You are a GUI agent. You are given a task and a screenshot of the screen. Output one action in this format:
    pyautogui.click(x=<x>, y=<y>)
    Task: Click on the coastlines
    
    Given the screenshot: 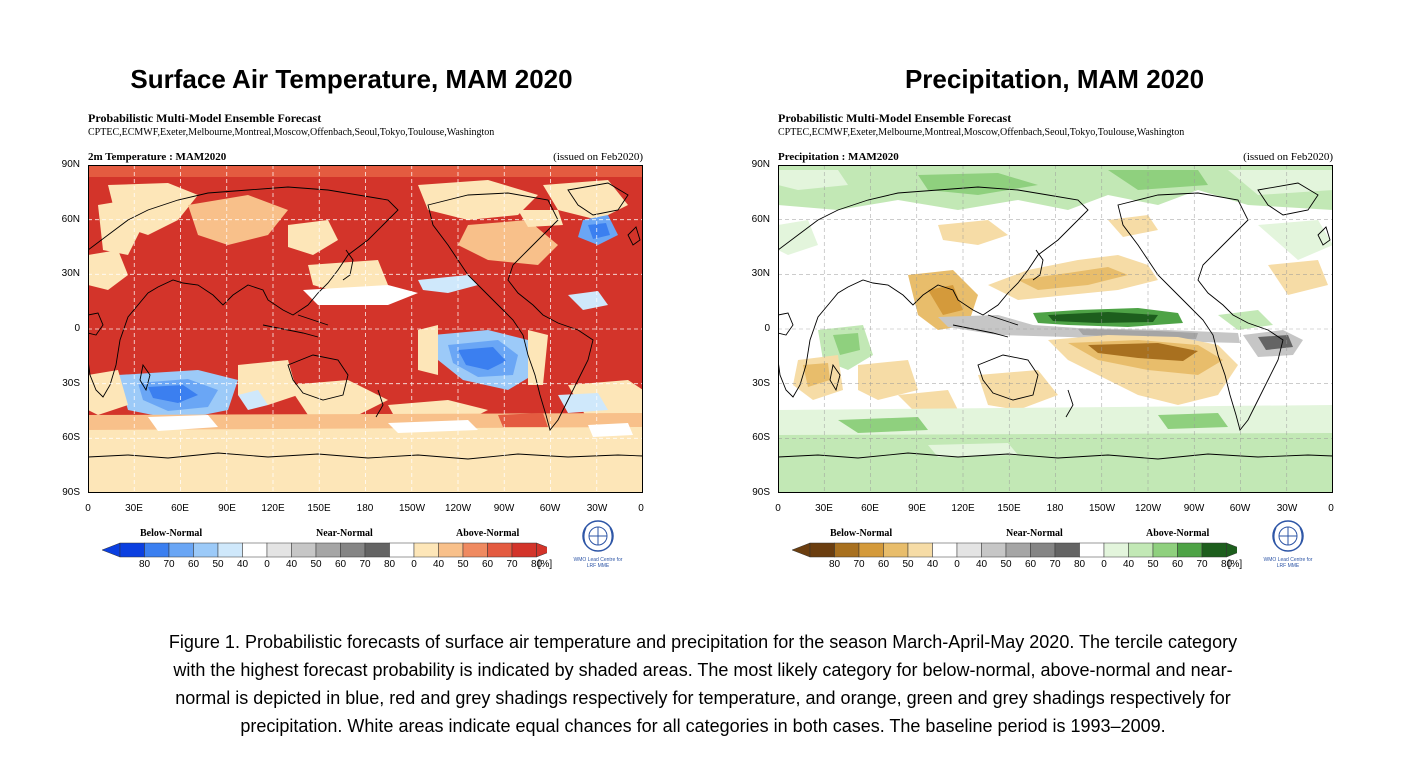 What is the action you would take?
    pyautogui.click(x=1055, y=321)
    